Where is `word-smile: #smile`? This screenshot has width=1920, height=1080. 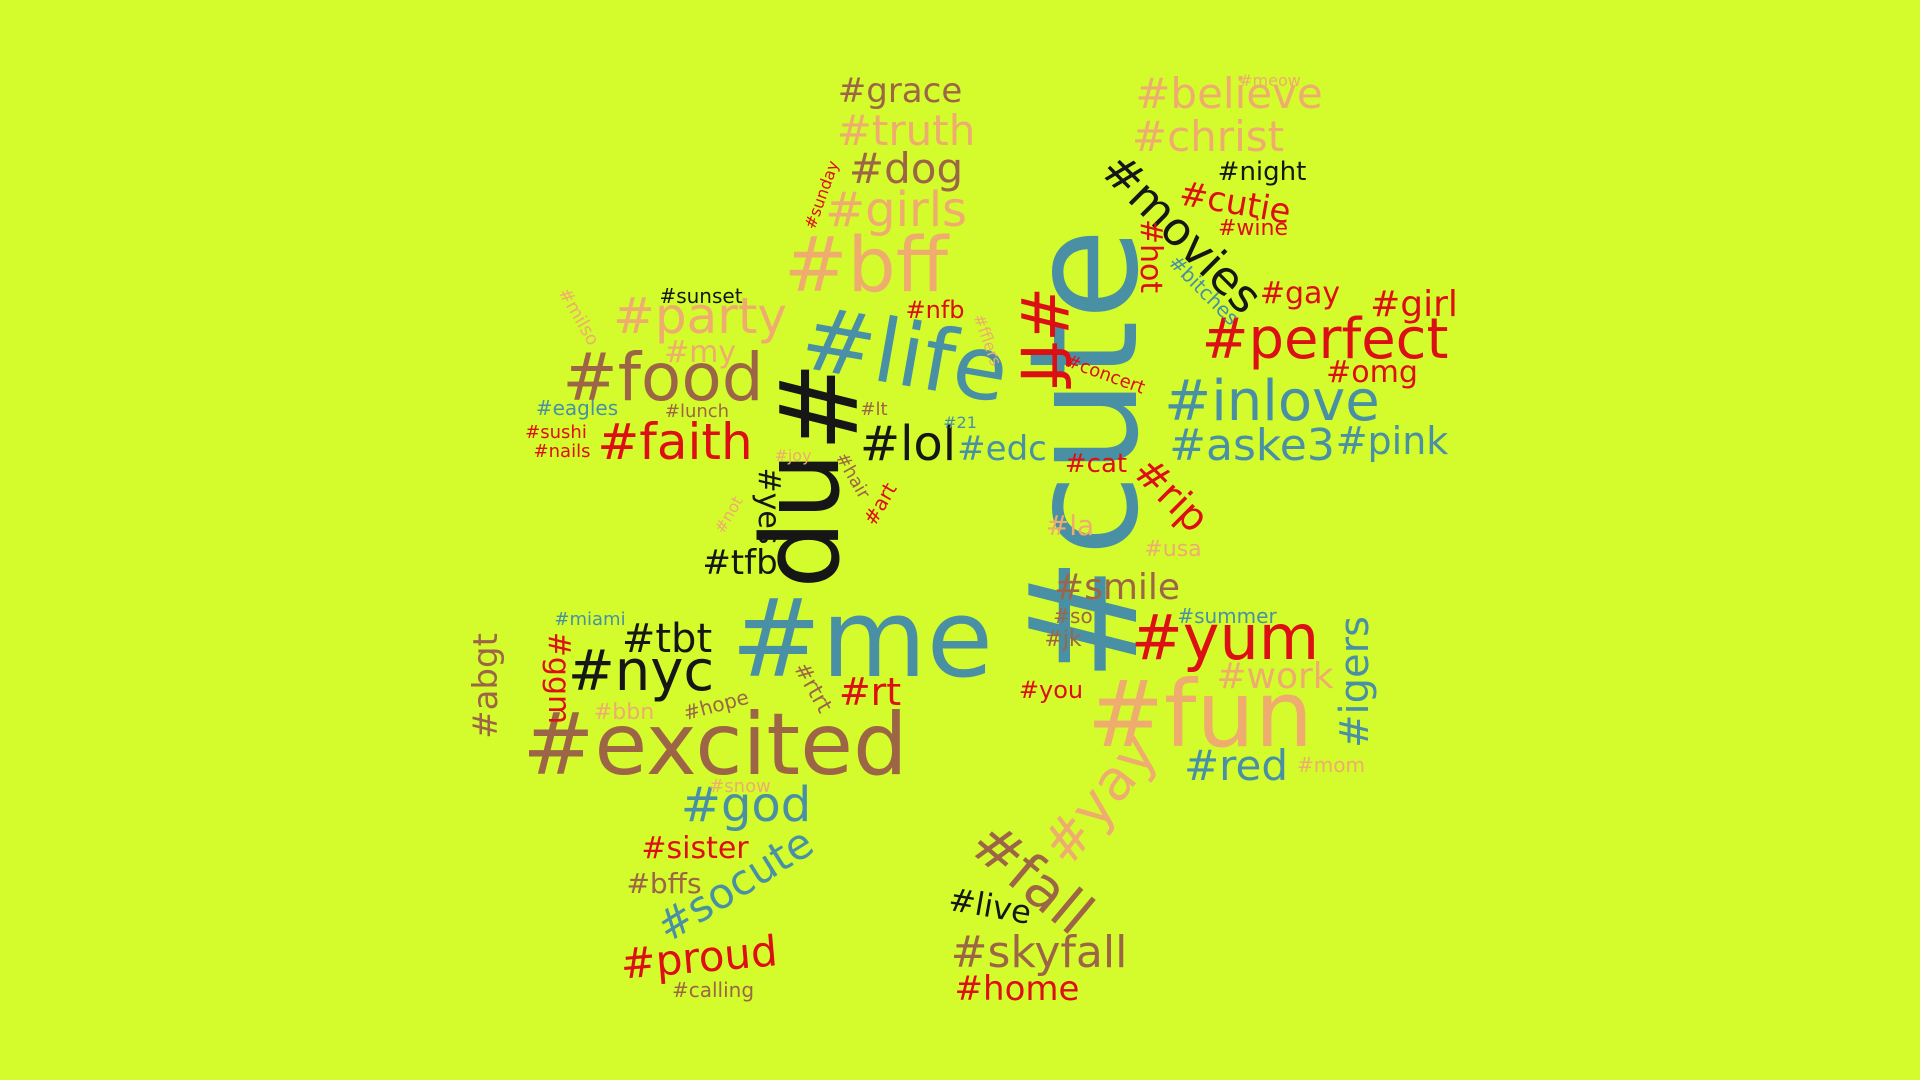 word-smile: #smile is located at coordinates (1117, 587).